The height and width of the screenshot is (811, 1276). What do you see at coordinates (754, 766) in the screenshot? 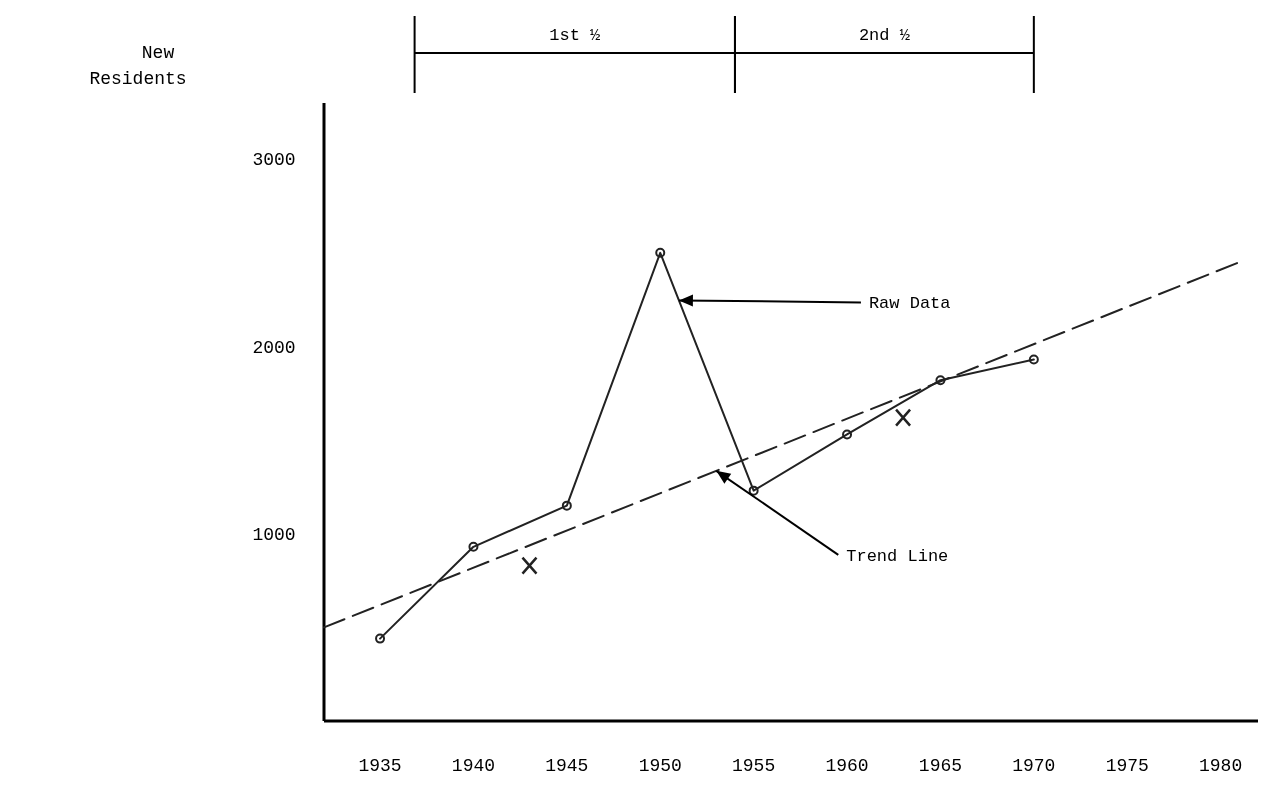
I see `x-tick-label: 1955` at bounding box center [754, 766].